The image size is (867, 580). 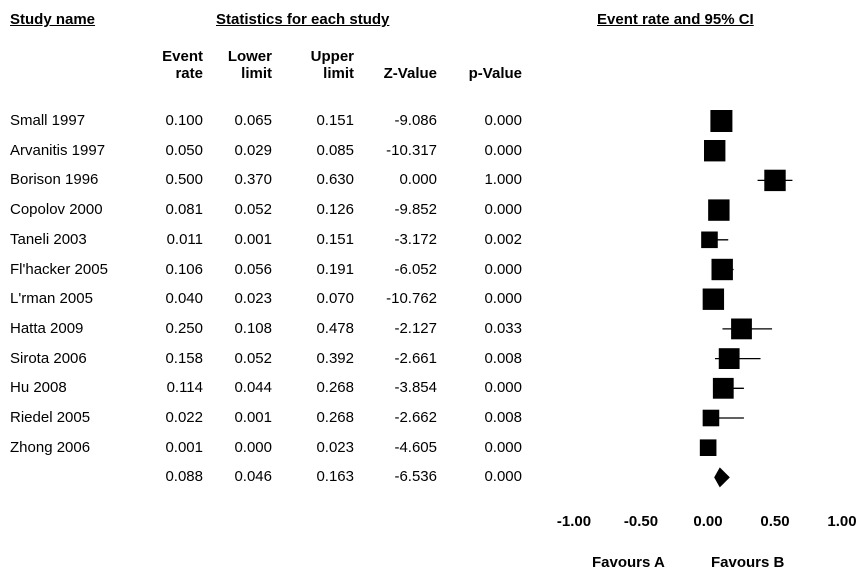 What do you see at coordinates (59, 269) in the screenshot?
I see `study-name: Fl'hacker 2005` at bounding box center [59, 269].